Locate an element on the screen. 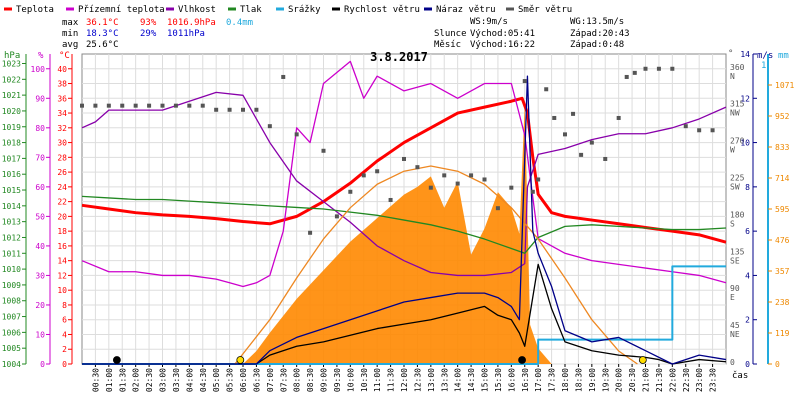 The image size is (800, 400). humidity-tick-label: 0 is located at coordinates (42, 364).